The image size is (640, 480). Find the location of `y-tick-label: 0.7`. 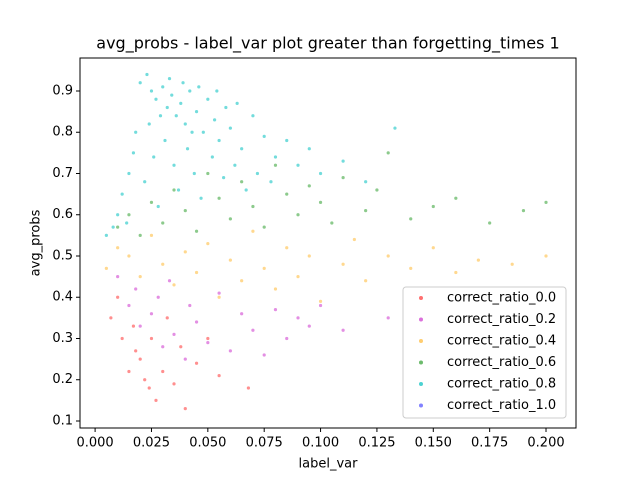

y-tick-label: 0.7 is located at coordinates (62, 173).